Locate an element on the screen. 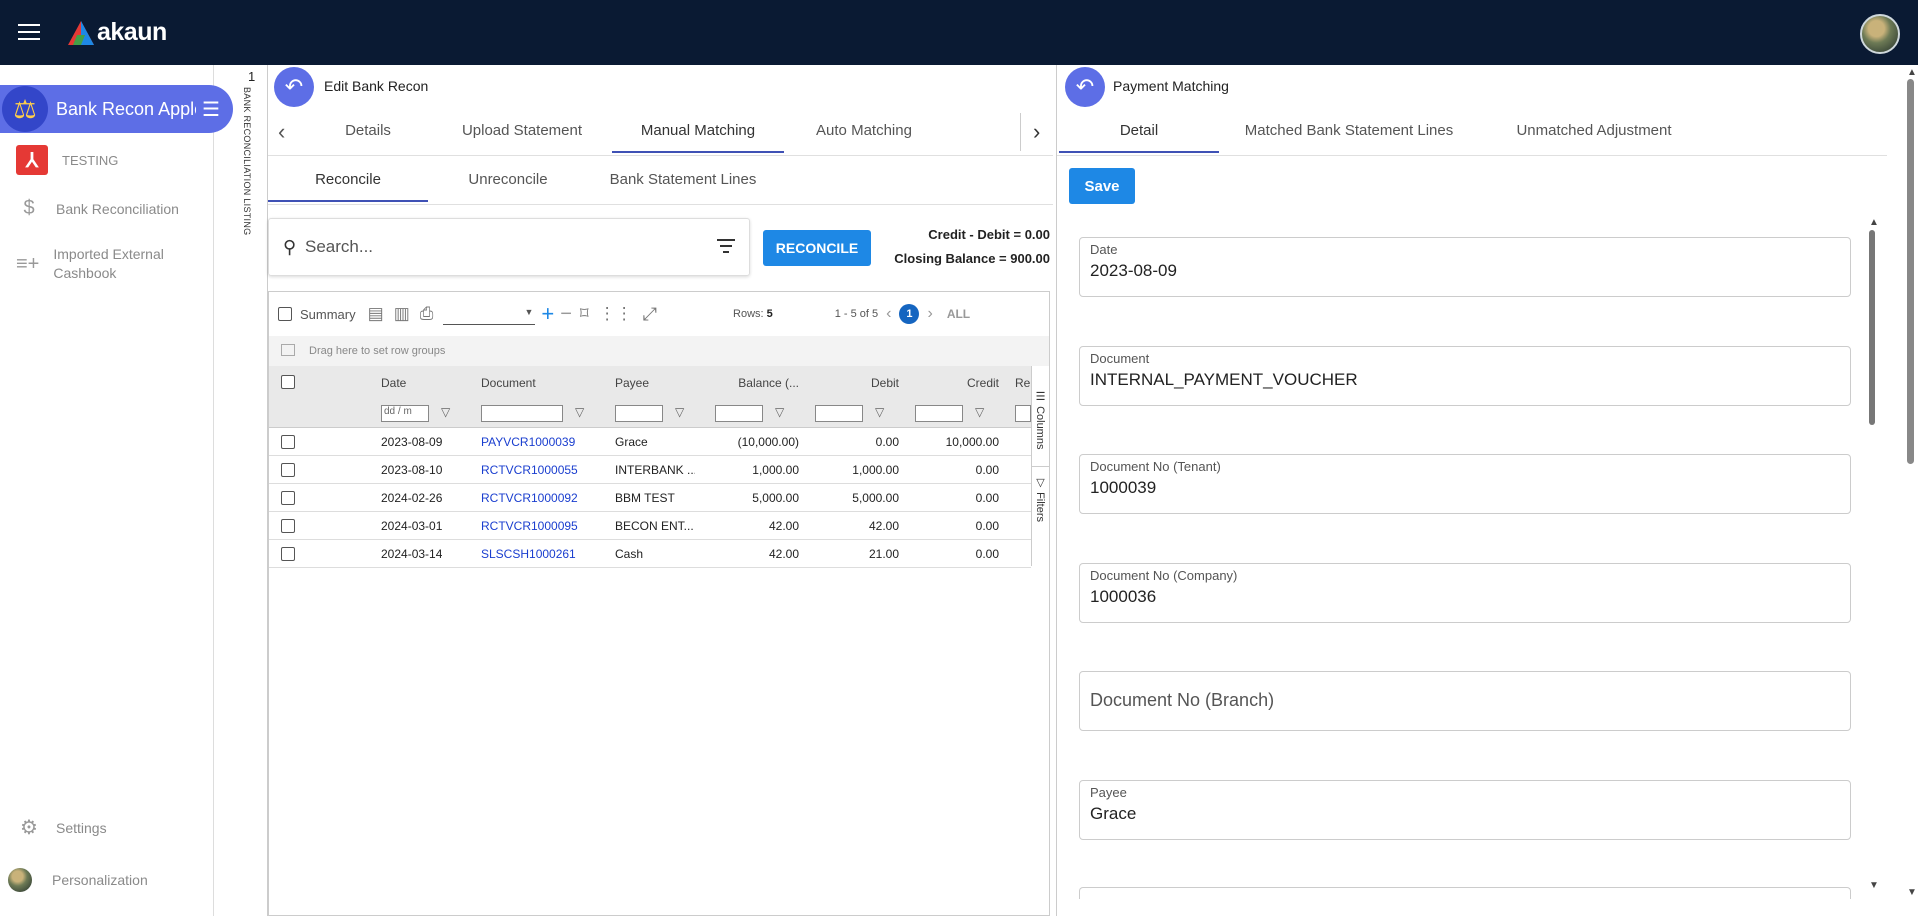  plus-icon: + is located at coordinates (548, 313).